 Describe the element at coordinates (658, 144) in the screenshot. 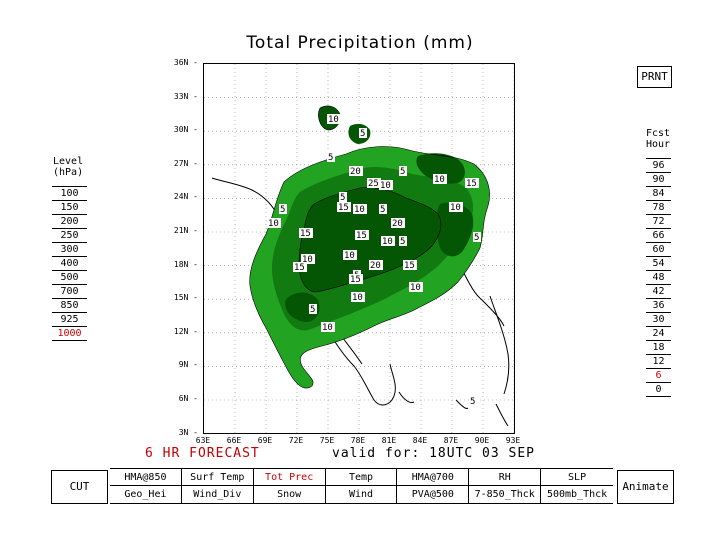

I see `forecast-hour-heading-line2: Hour` at that location.